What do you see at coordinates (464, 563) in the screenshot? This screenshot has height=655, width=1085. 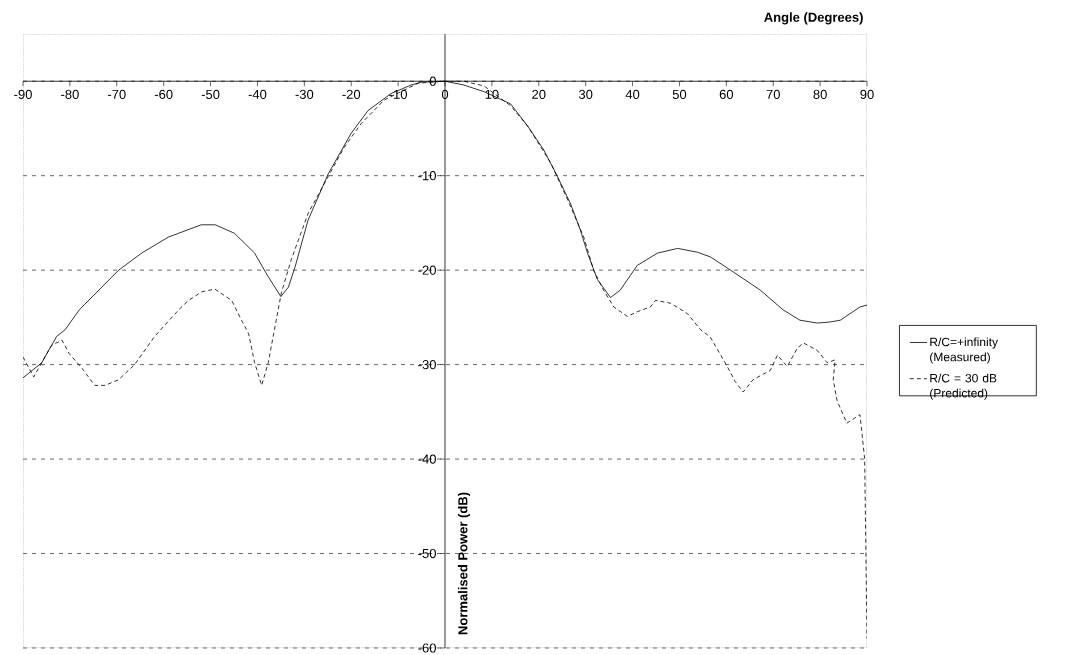 I see `y-axis-title: Normalised Power (dB)` at bounding box center [464, 563].